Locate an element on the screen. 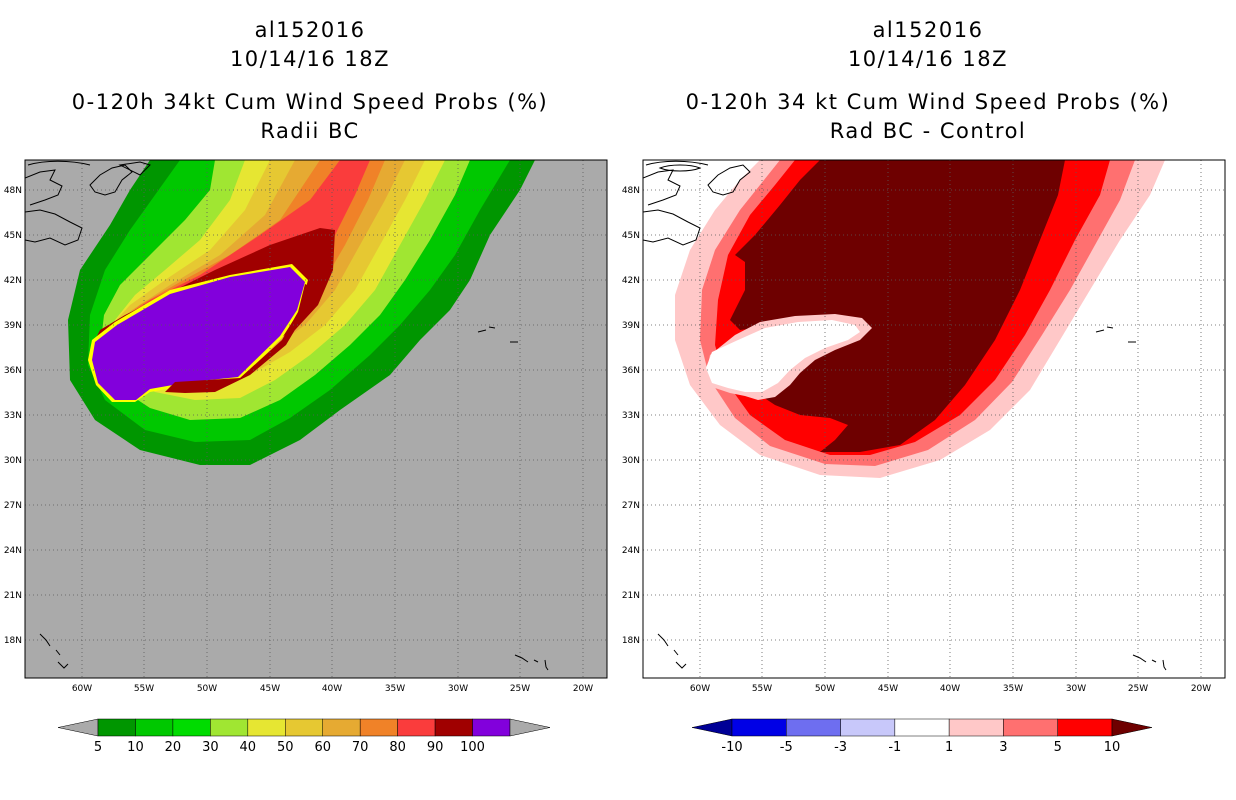  colorbar-label: -10 is located at coordinates (731, 747).